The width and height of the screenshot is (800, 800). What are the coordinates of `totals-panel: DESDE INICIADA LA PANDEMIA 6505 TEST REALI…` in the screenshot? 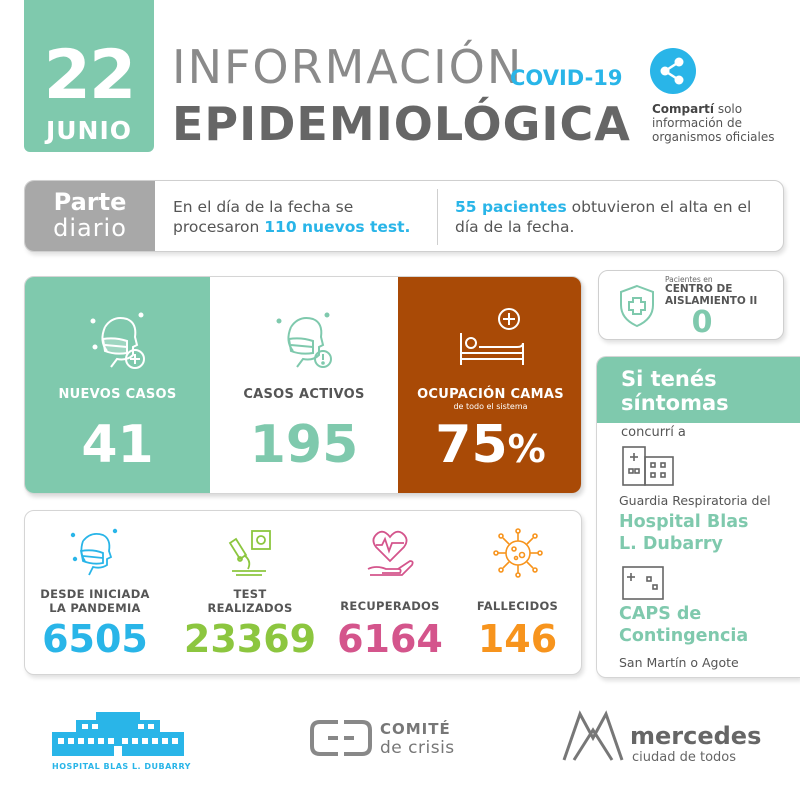 It's located at (303, 592).